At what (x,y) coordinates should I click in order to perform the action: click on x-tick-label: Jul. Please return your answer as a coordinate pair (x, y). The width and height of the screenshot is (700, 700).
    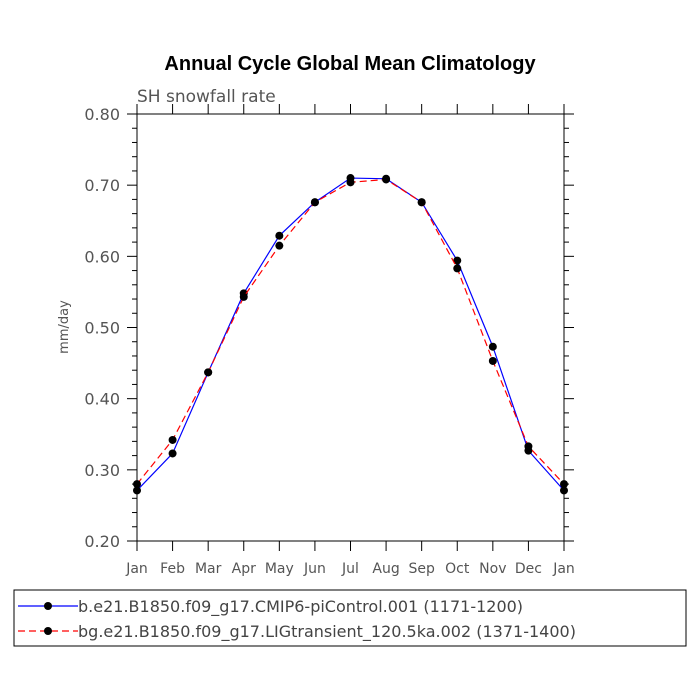
    Looking at the image, I should click on (350, 569).